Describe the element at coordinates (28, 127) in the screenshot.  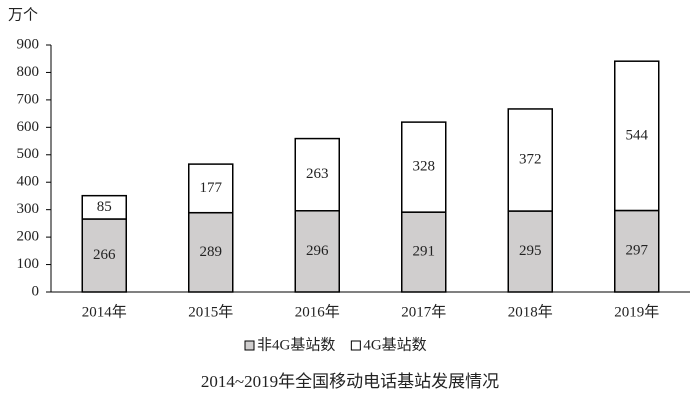
I see `y-tick-label: 600` at that location.